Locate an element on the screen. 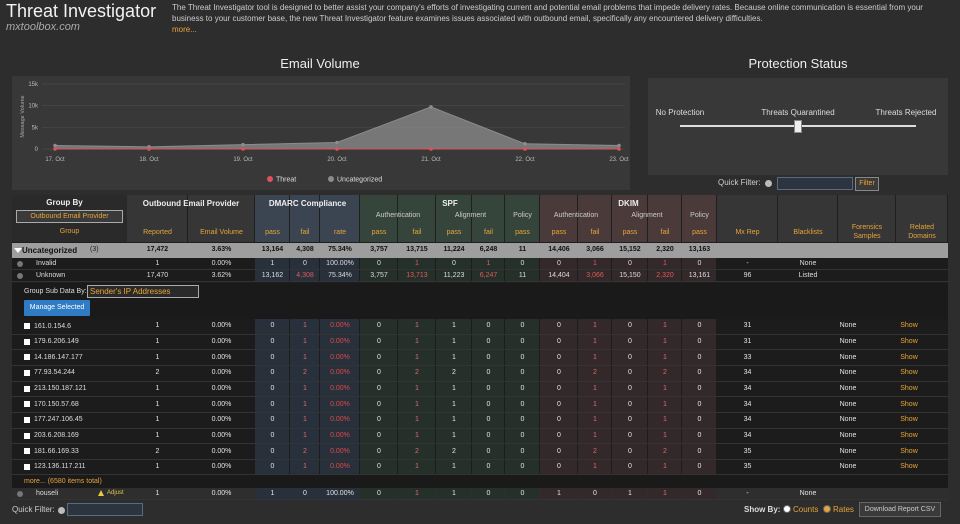 The image size is (960, 524). cell: 13,715 is located at coordinates (417, 249).